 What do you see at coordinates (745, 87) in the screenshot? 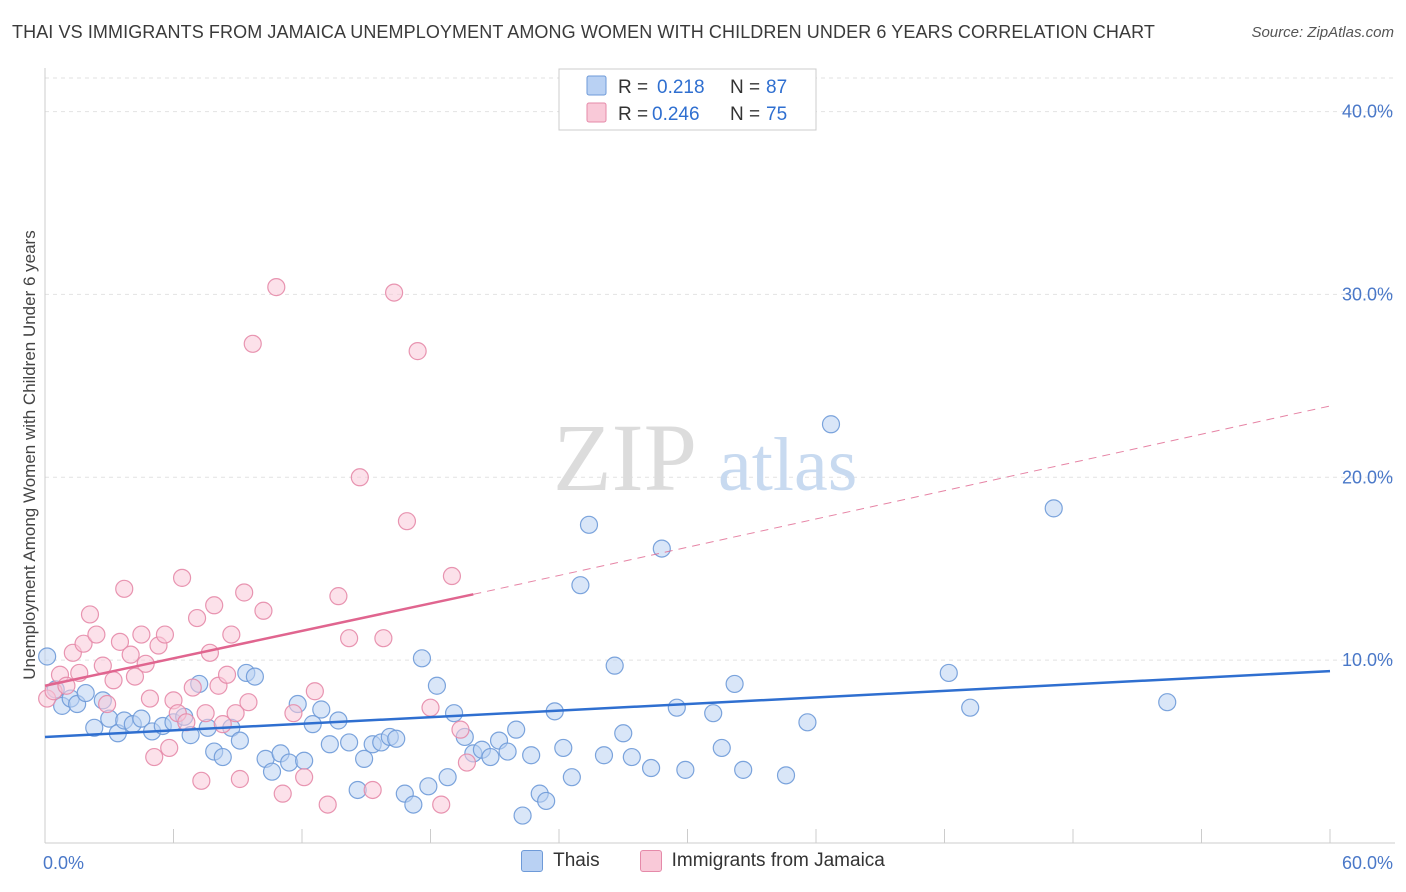
I see `stats-n-label-thais: N =` at bounding box center [745, 87].